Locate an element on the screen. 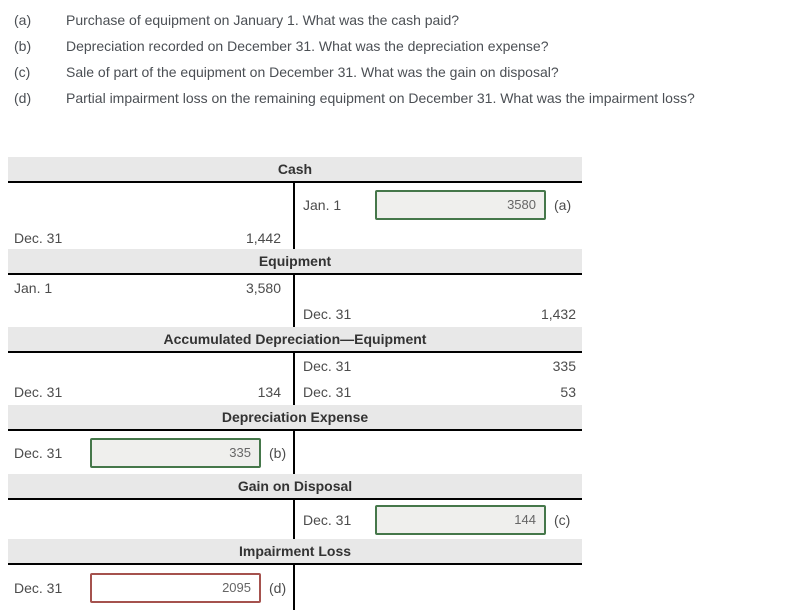 The image size is (785, 615). question-label: (a) is located at coordinates (23, 20).